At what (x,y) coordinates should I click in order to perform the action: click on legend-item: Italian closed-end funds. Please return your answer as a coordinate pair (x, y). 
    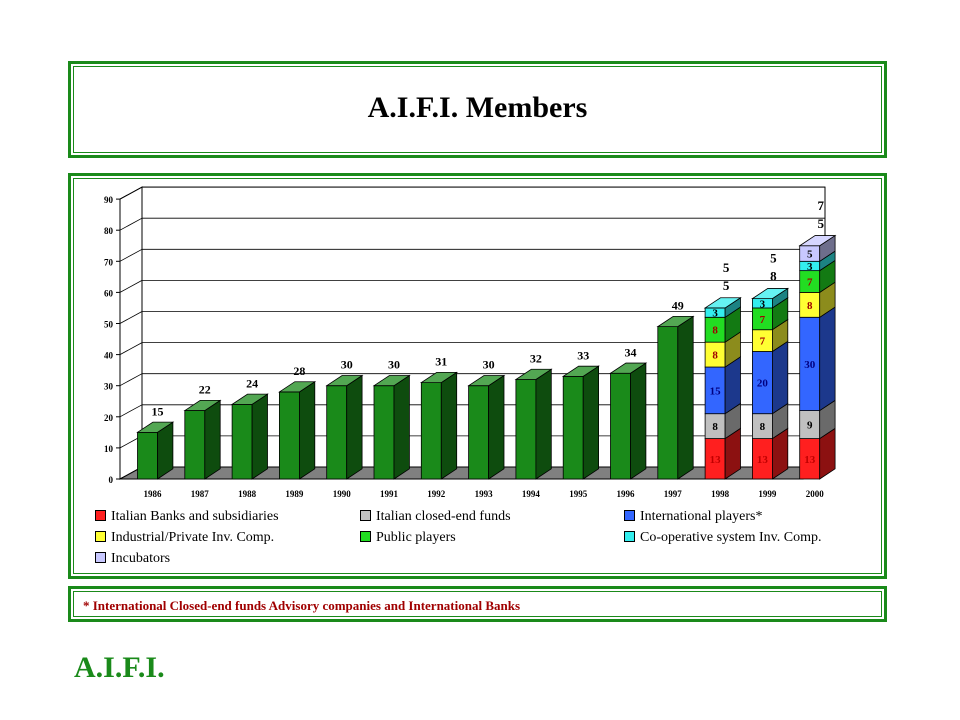
    Looking at the image, I should click on (435, 517).